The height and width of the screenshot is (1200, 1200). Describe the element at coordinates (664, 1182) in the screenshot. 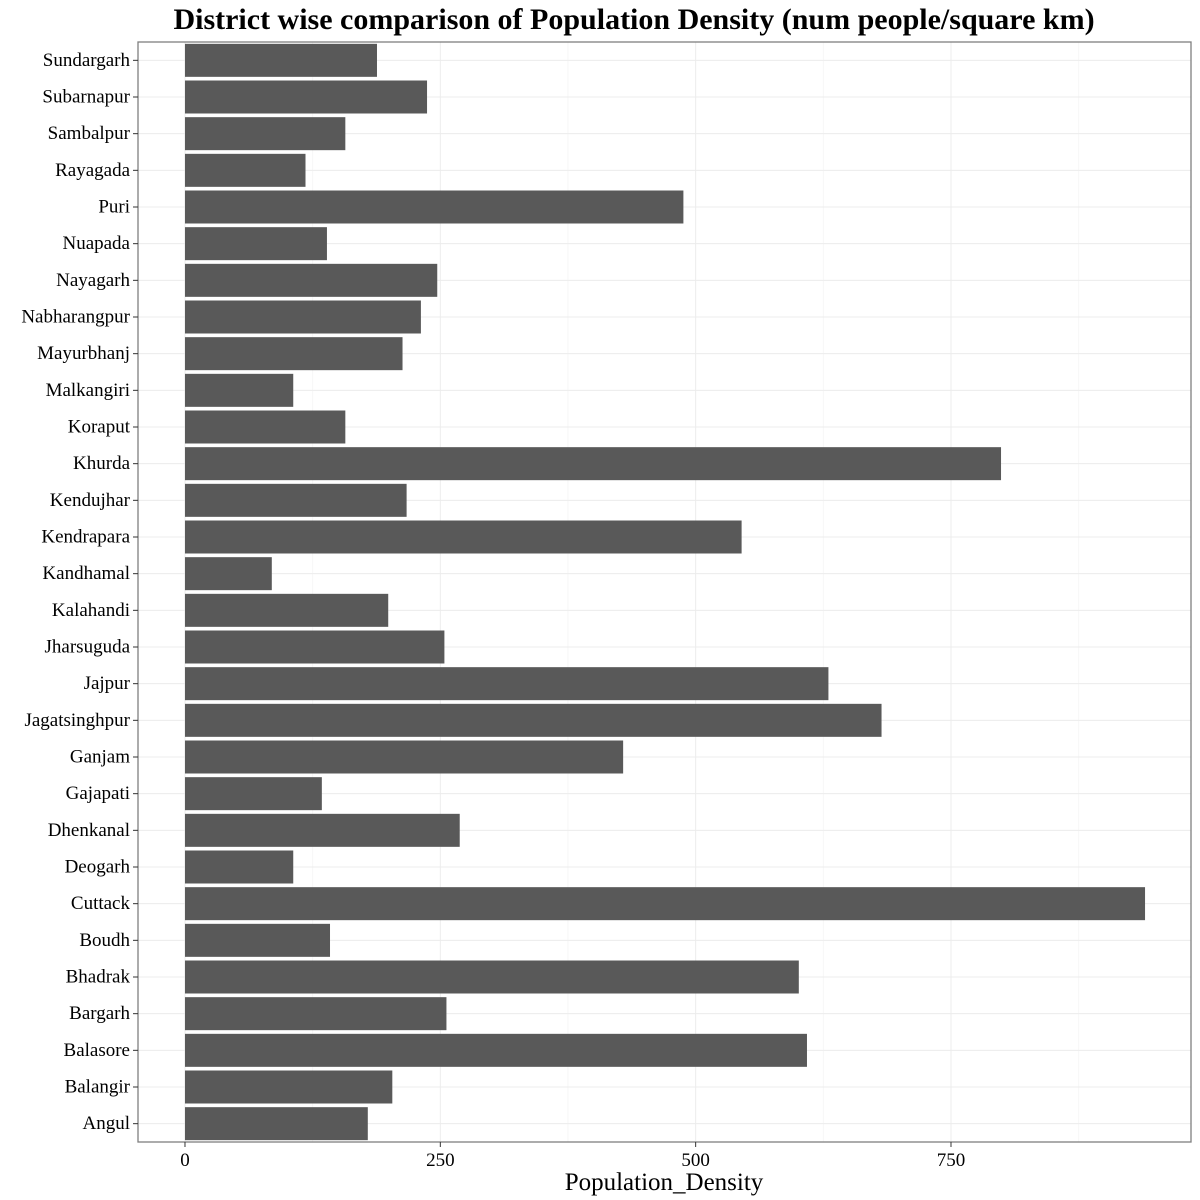

I see `x-axis-title: Population_Density` at that location.